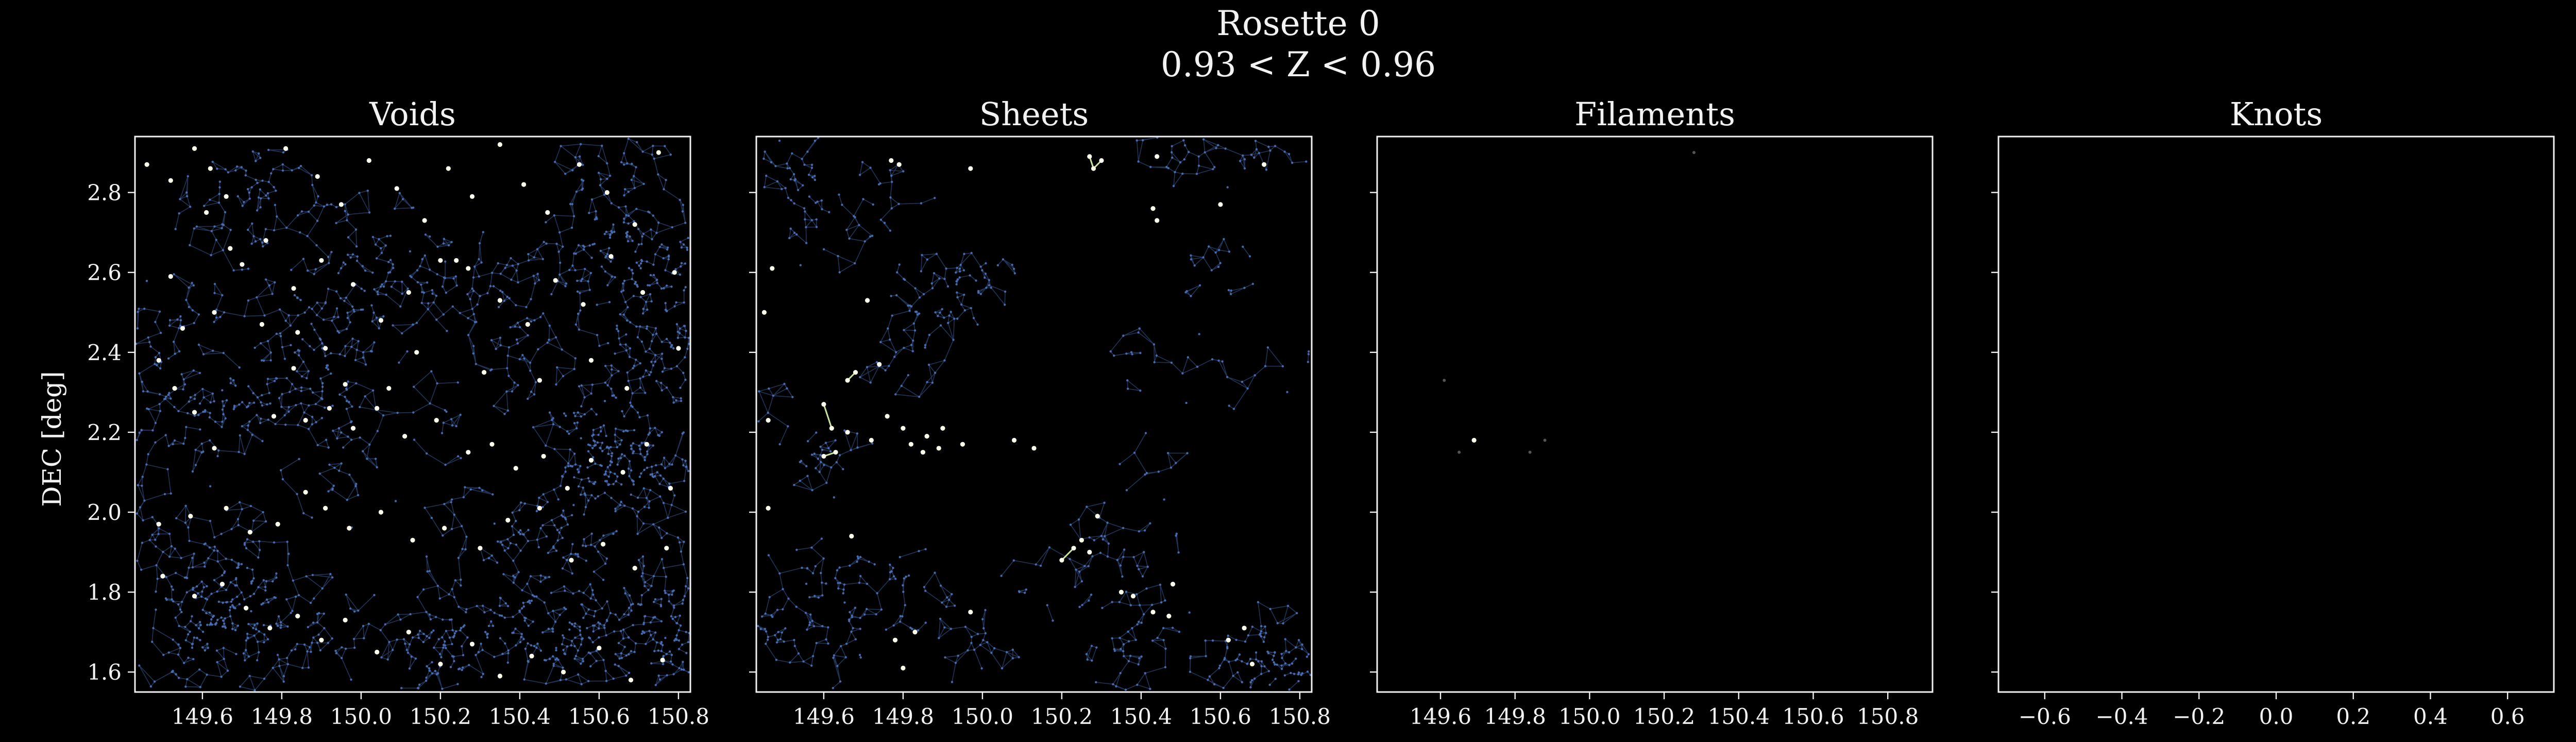 This screenshot has height=742, width=2576. What do you see at coordinates (202, 716) in the screenshot?
I see `x-tick-label: 149.6` at bounding box center [202, 716].